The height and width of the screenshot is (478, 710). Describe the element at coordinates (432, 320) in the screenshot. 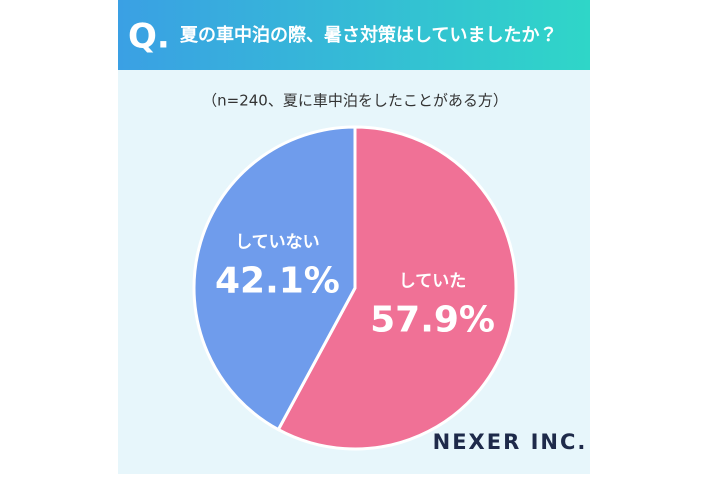

I see `slice-value-label: 57.9%` at that location.